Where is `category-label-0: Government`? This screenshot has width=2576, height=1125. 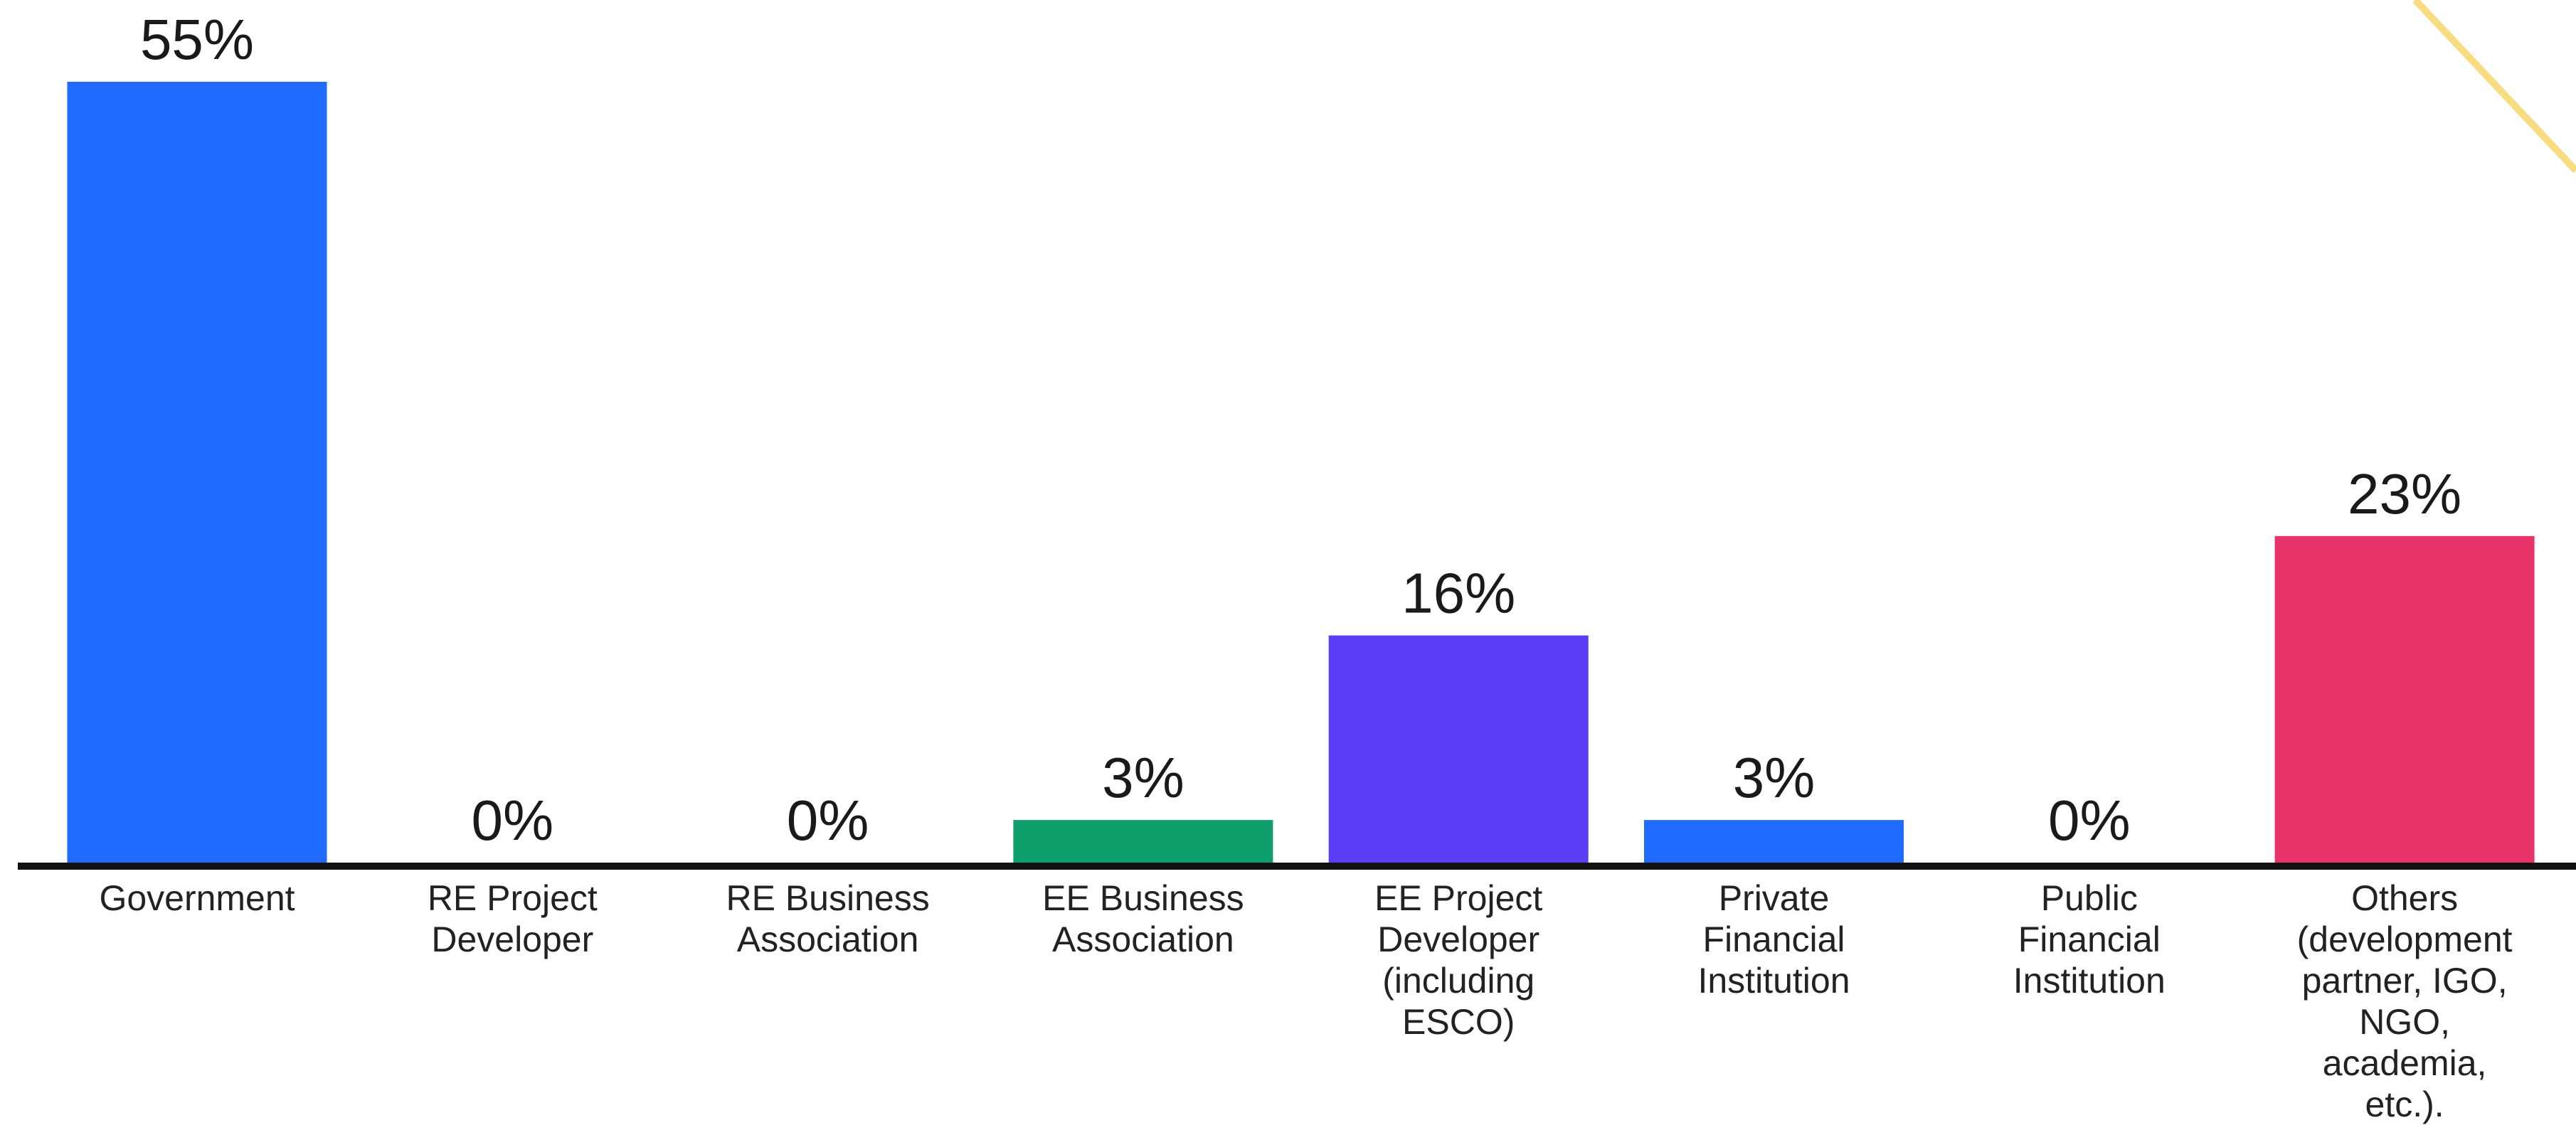
category-label-0: Government is located at coordinates (197, 898).